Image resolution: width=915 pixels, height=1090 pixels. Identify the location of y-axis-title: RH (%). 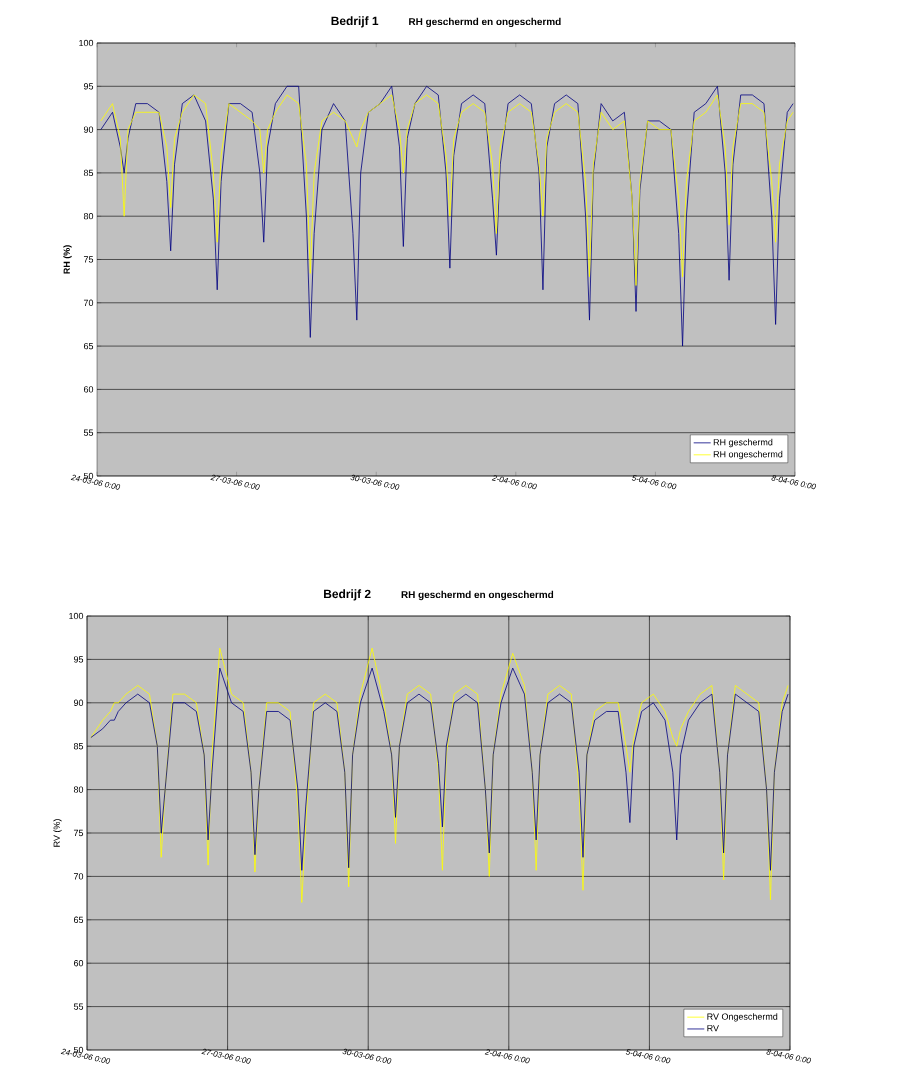
(67, 259).